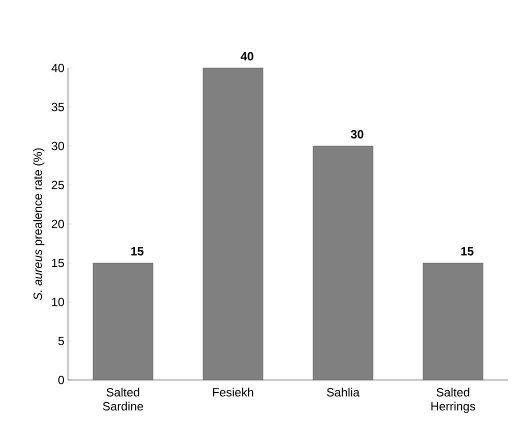  What do you see at coordinates (58, 263) in the screenshot?
I see `y-tick-label: 15` at bounding box center [58, 263].